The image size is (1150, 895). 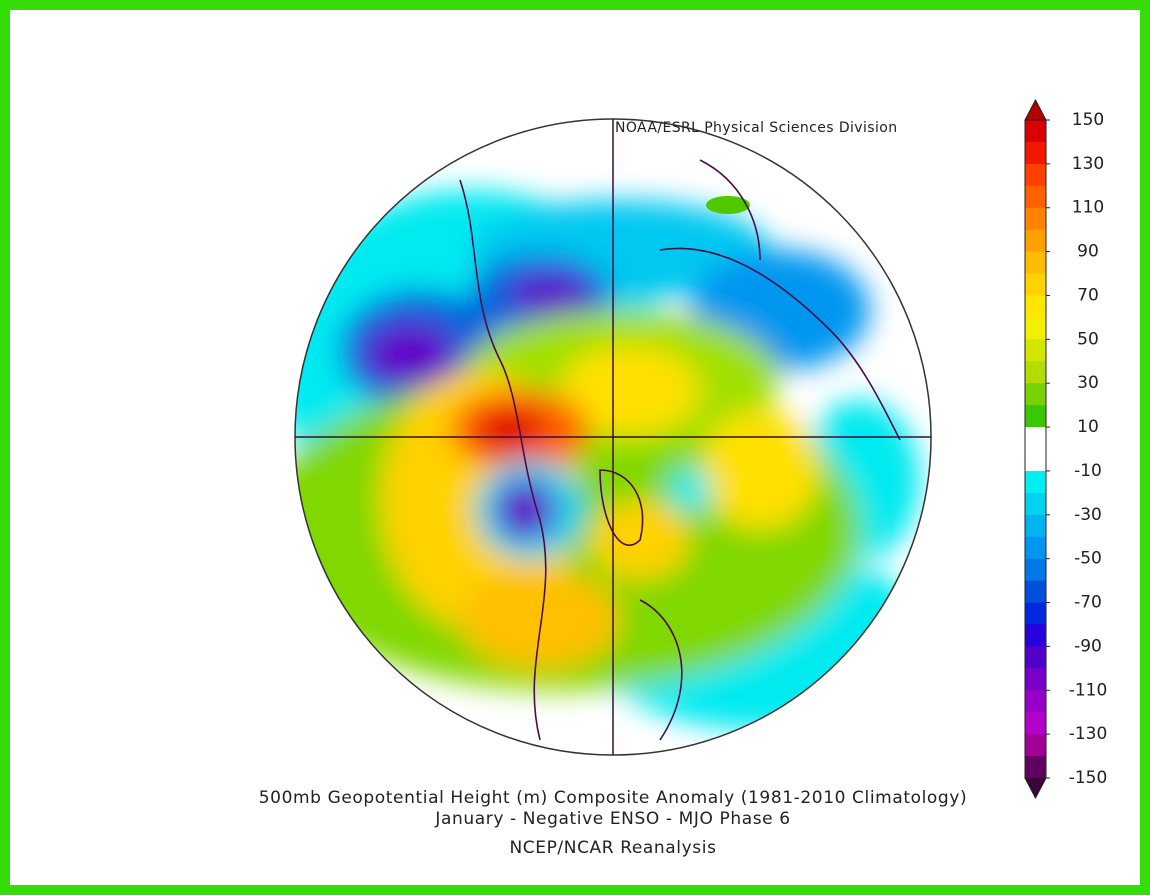 What do you see at coordinates (1088, 208) in the screenshot?
I see `colorbar-label: 110` at bounding box center [1088, 208].